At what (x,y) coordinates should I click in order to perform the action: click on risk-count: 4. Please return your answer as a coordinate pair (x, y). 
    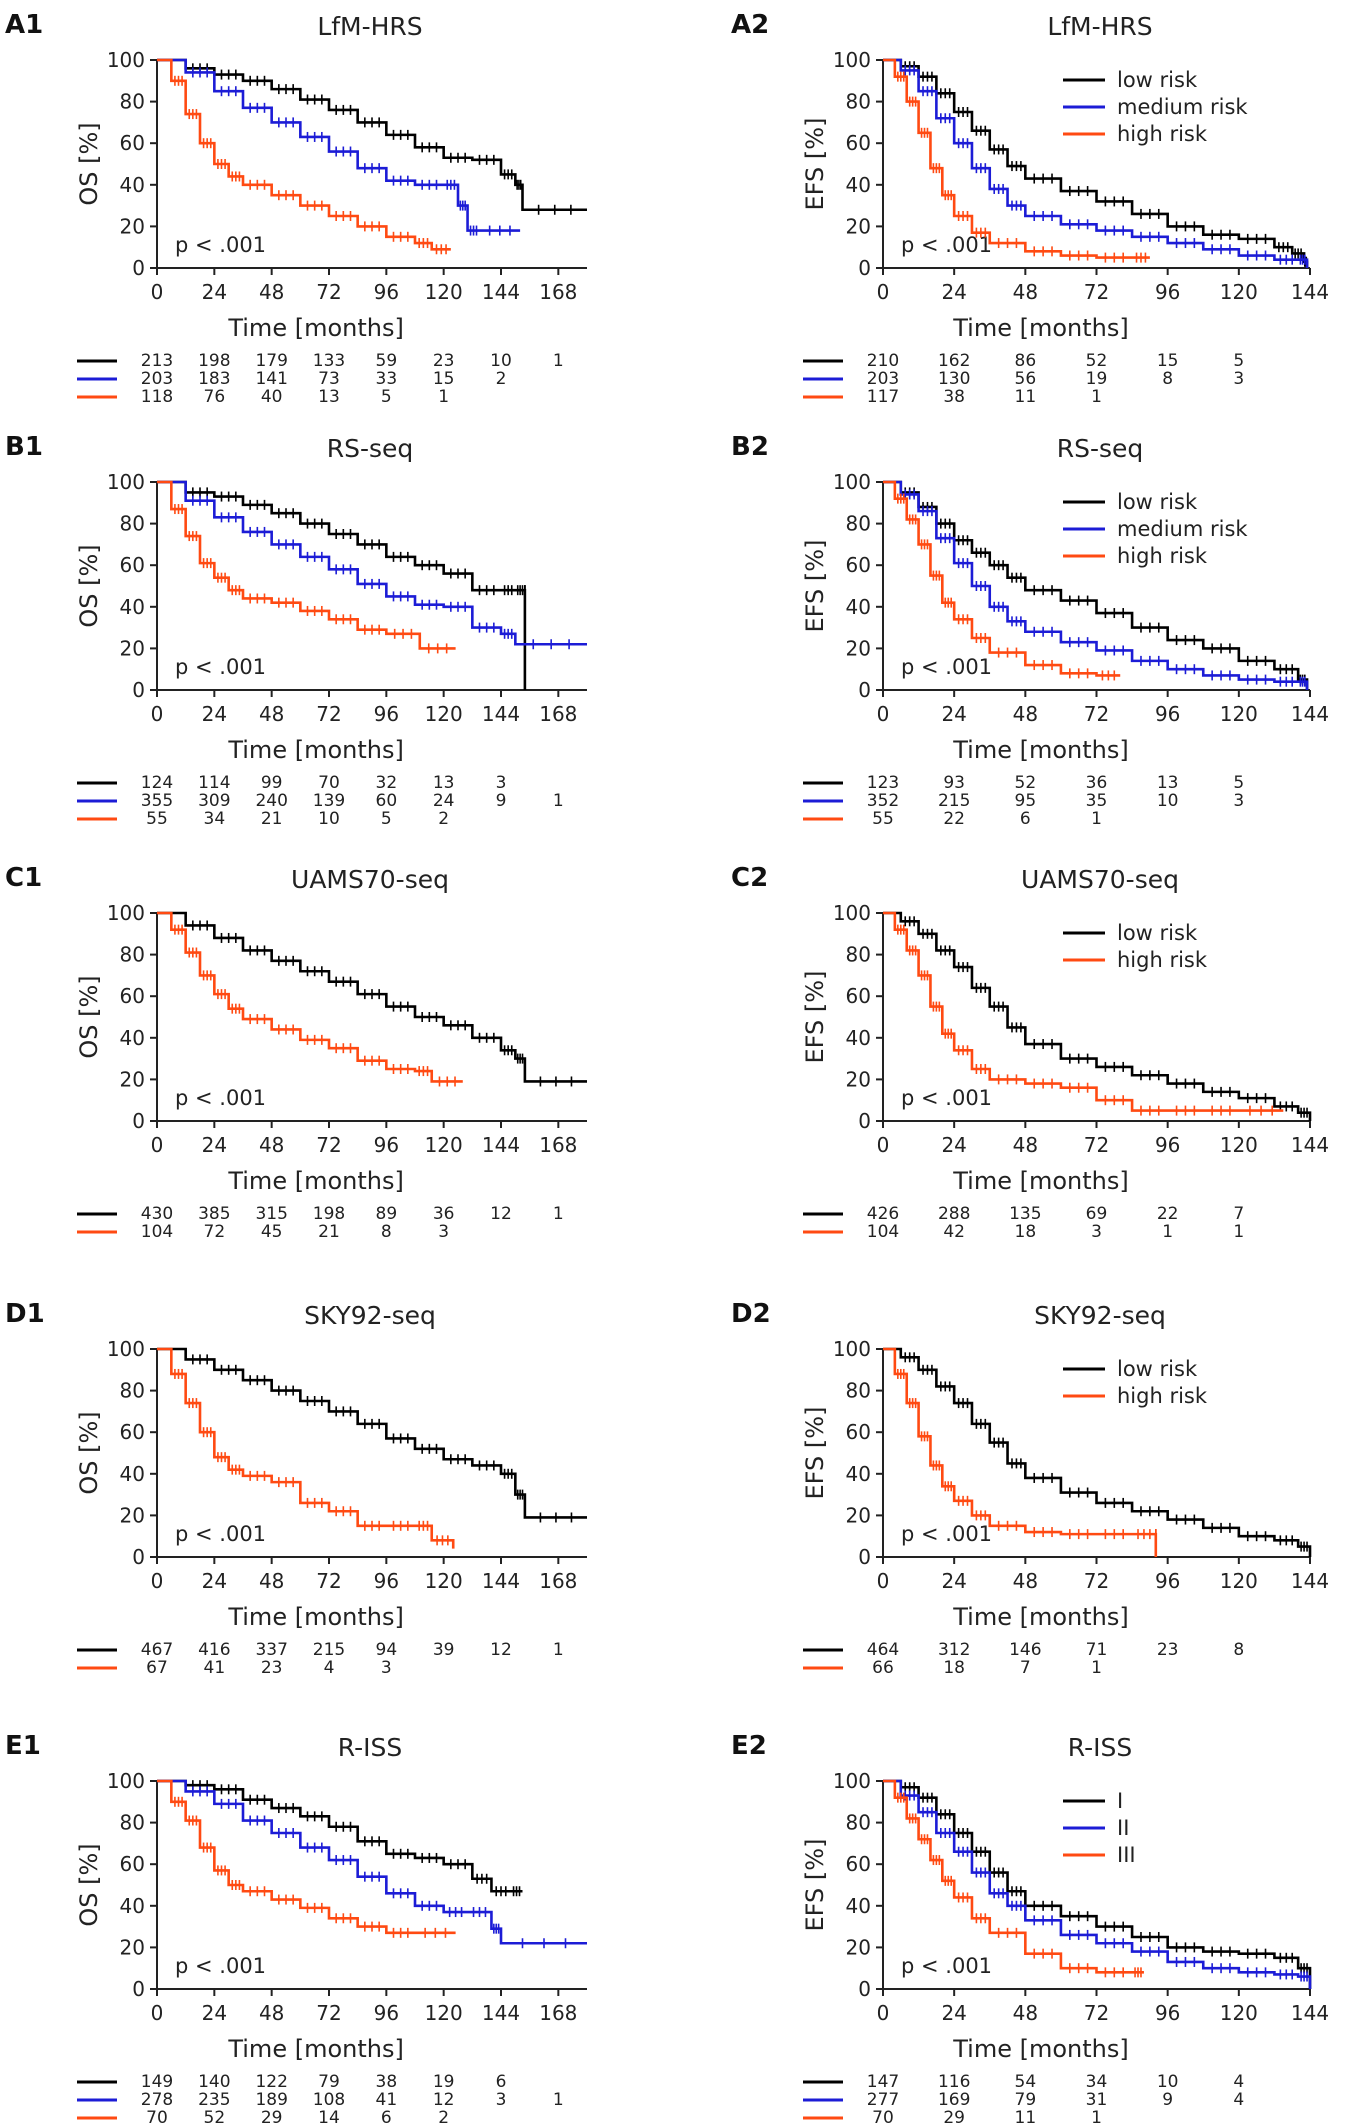
    Looking at the image, I should click on (1238, 2100).